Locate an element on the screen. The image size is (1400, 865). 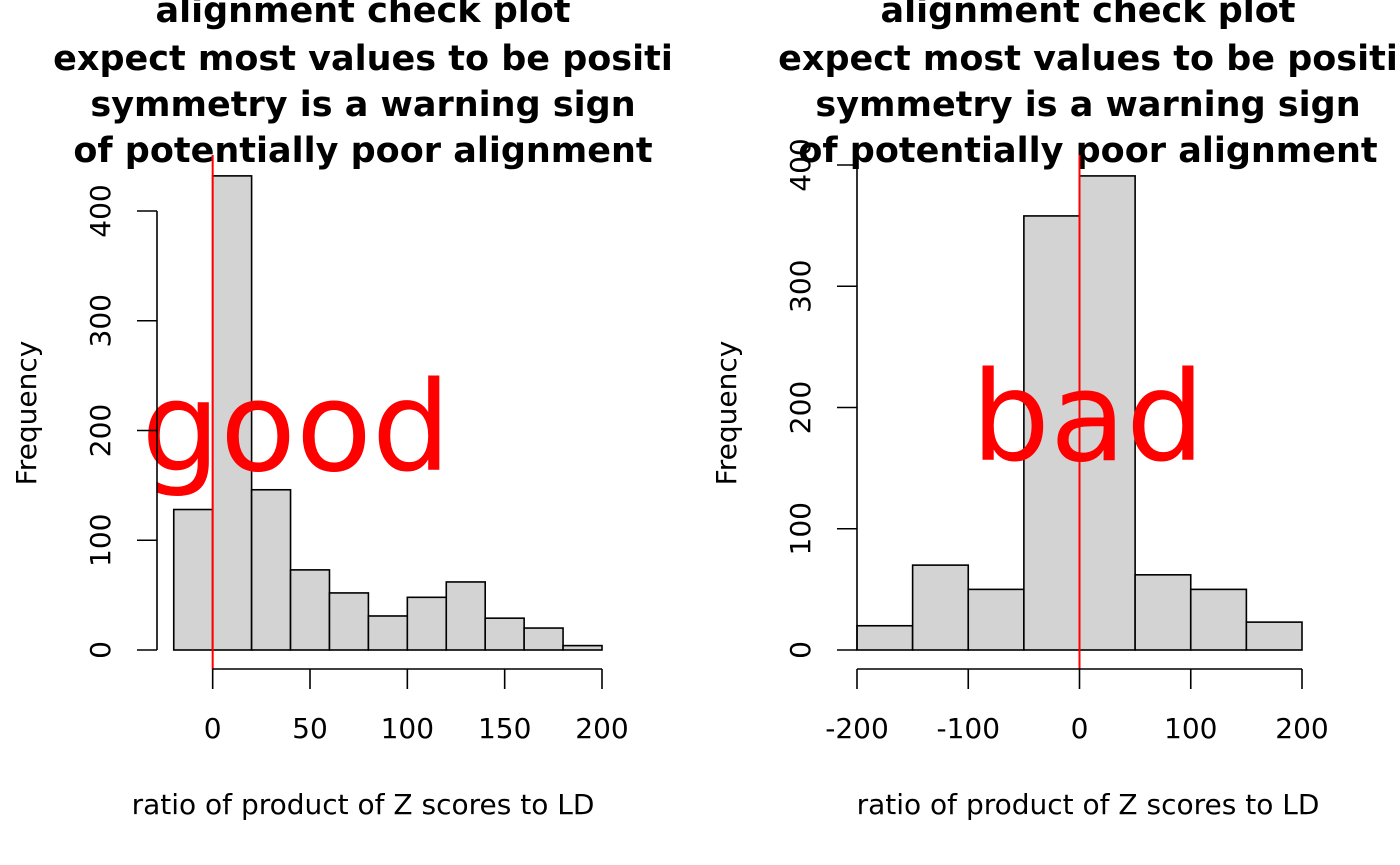
x-tick-label: -200 is located at coordinates (857, 728).